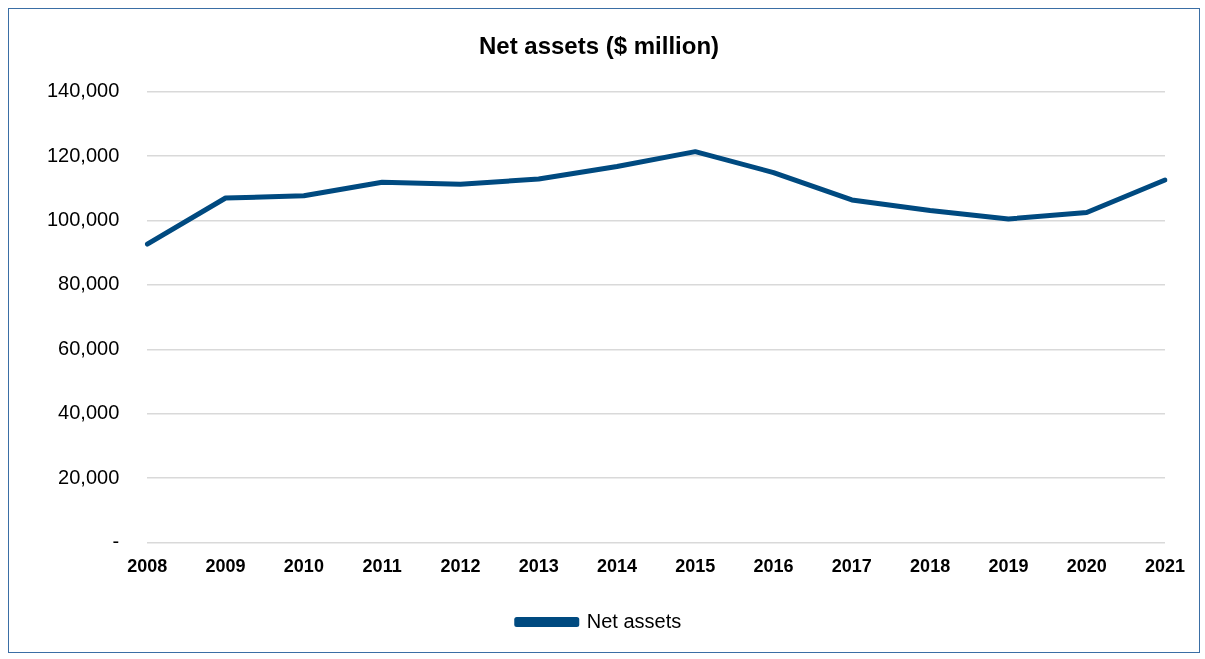  I want to click on x-tick-label: 2014, so click(617, 566).